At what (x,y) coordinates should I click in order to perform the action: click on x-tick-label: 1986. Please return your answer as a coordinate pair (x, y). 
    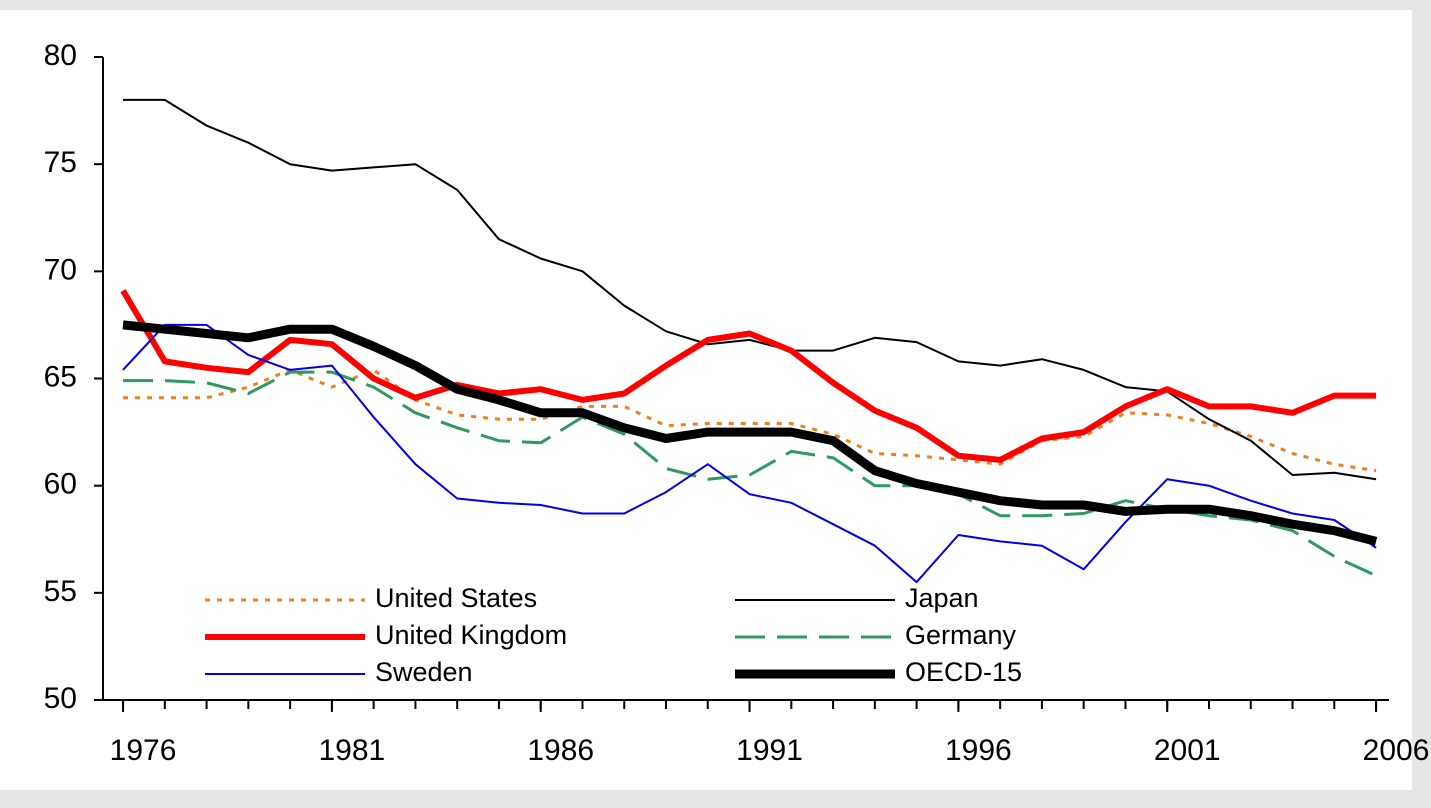
    Looking at the image, I should click on (560, 750).